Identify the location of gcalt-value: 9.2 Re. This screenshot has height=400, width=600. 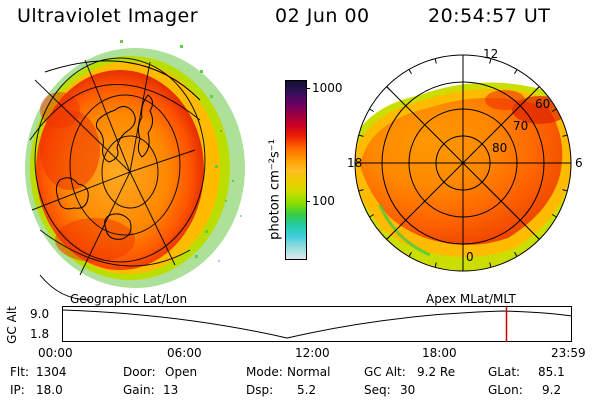
(436, 372).